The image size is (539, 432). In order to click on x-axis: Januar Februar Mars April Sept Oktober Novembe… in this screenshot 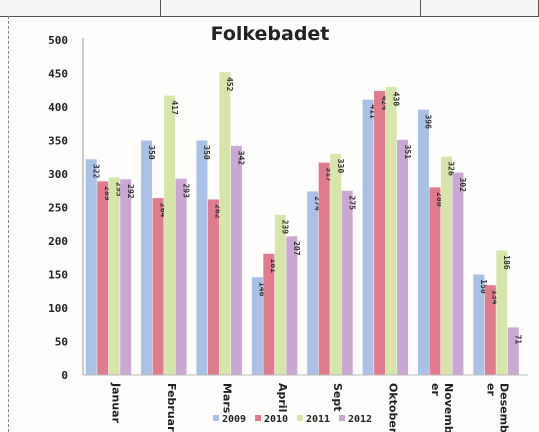, I will do `click(305, 403)`.